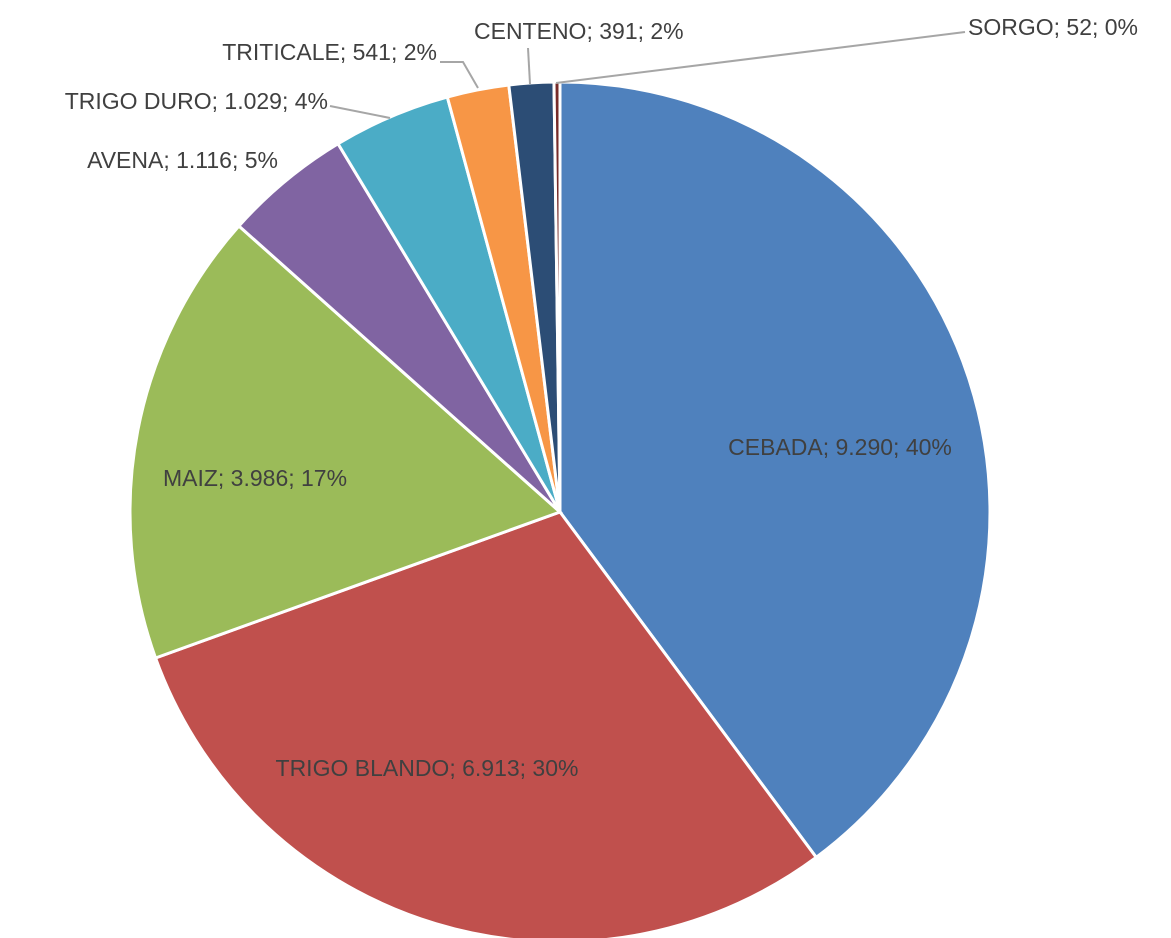 This screenshot has height=938, width=1171. Describe the element at coordinates (1053, 27) in the screenshot. I see `data-label: SORGO; 52; 0%` at that location.